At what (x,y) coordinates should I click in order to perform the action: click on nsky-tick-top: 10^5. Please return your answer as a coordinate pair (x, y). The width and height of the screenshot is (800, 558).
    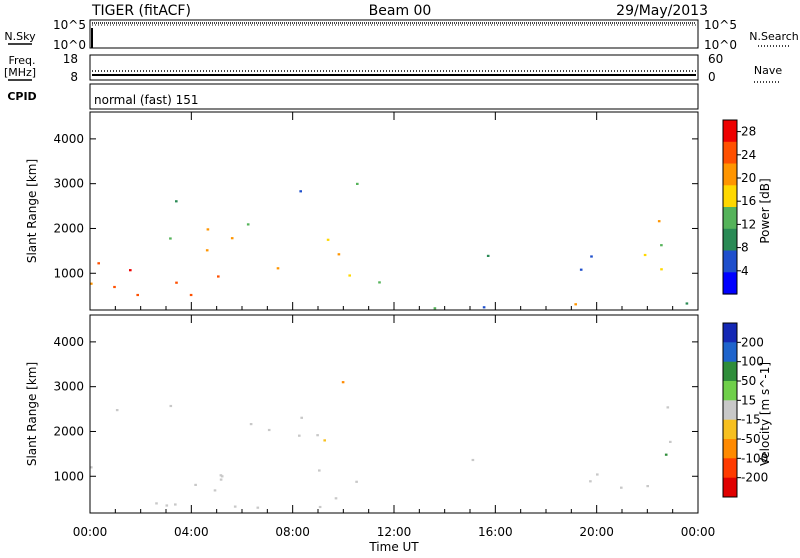
    Looking at the image, I should click on (69, 25).